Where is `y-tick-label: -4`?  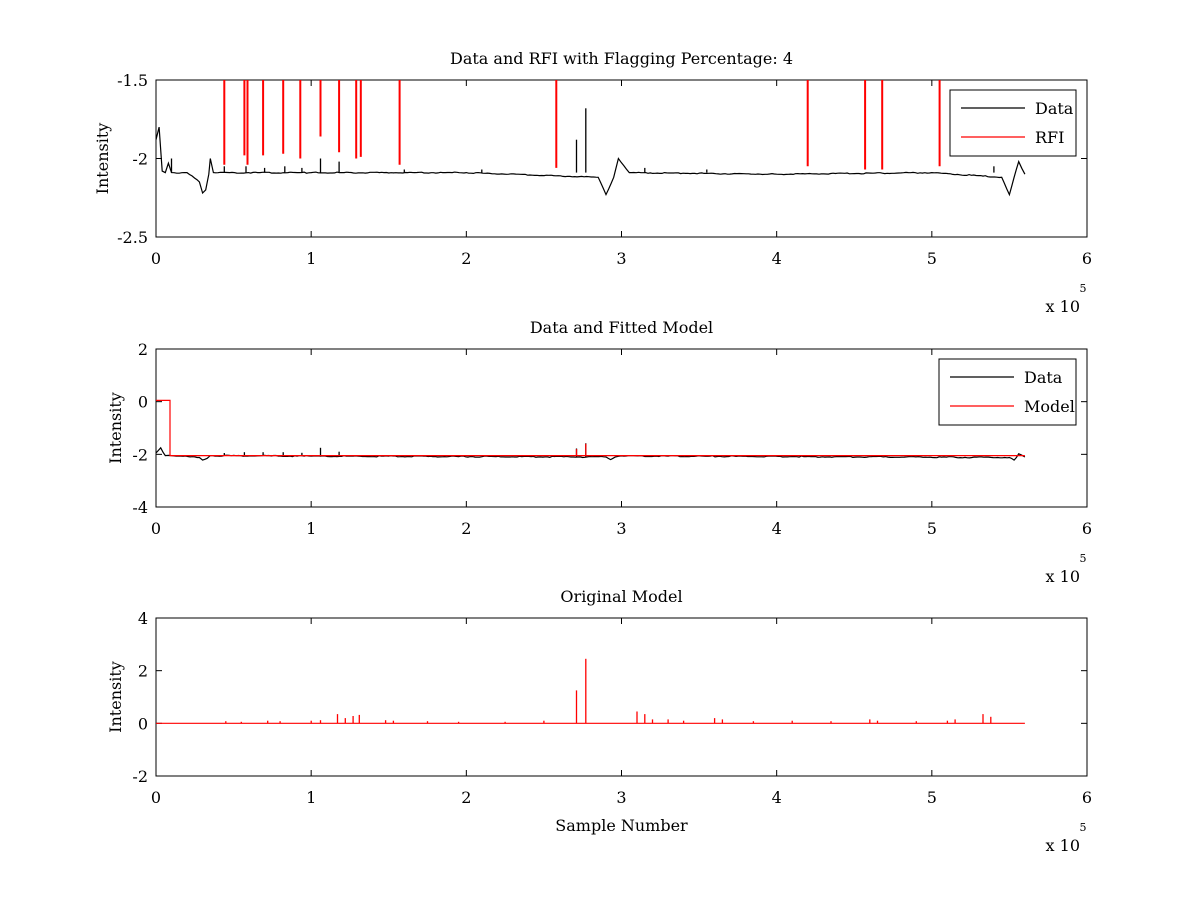 y-tick-label: -4 is located at coordinates (140, 507).